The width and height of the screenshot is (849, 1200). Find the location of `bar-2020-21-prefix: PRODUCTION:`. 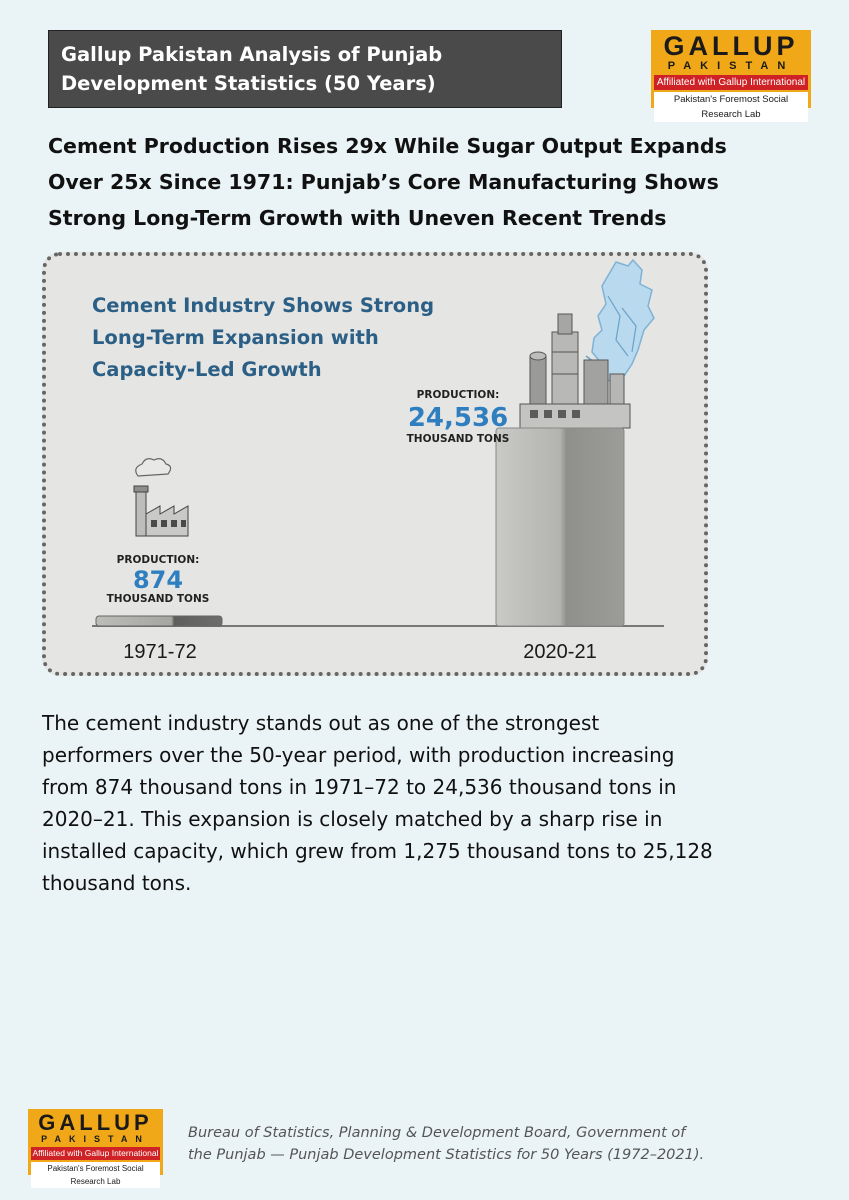

bar-2020-21-prefix: PRODUCTION: is located at coordinates (458, 395).